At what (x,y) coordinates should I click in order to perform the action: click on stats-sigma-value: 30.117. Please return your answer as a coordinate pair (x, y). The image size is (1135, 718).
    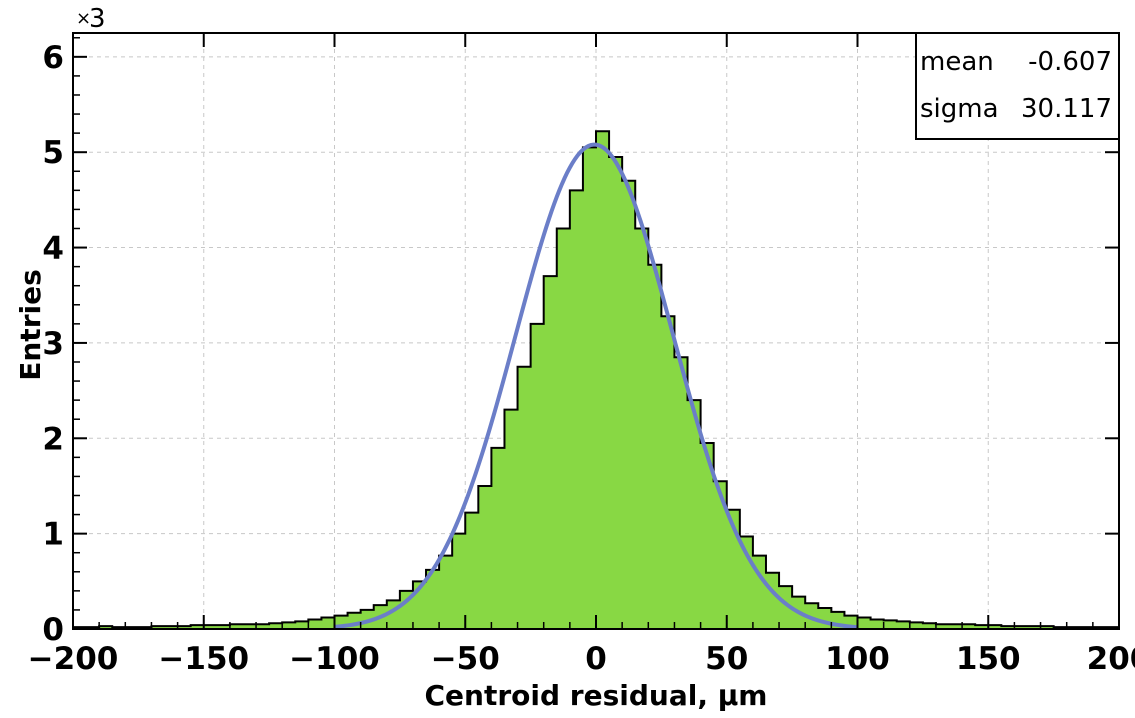
    Looking at the image, I should click on (1066, 109).